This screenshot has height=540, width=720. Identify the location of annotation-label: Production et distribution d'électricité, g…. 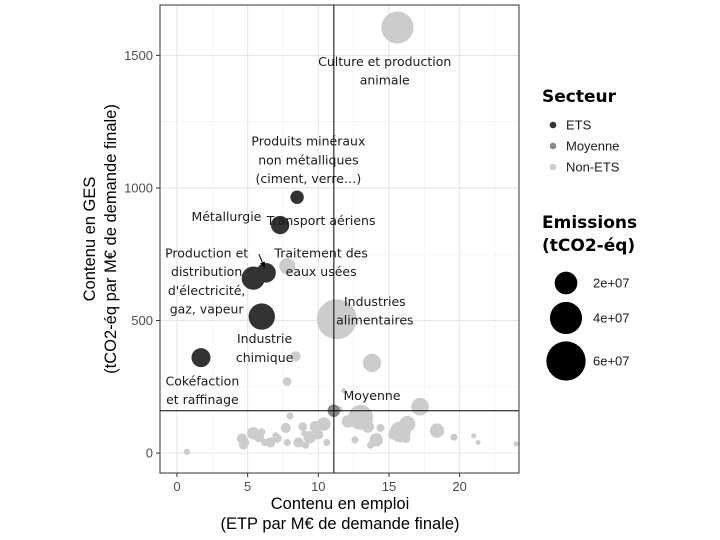
(206, 280).